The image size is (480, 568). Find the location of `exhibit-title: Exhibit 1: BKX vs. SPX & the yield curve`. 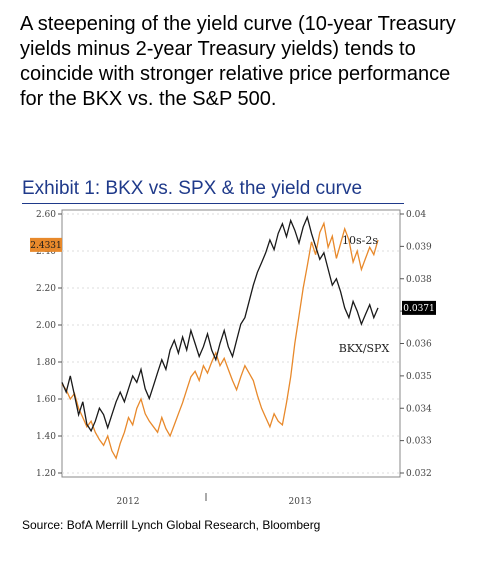

exhibit-title: Exhibit 1: BKX vs. SPX & the yield curve is located at coordinates (192, 188).